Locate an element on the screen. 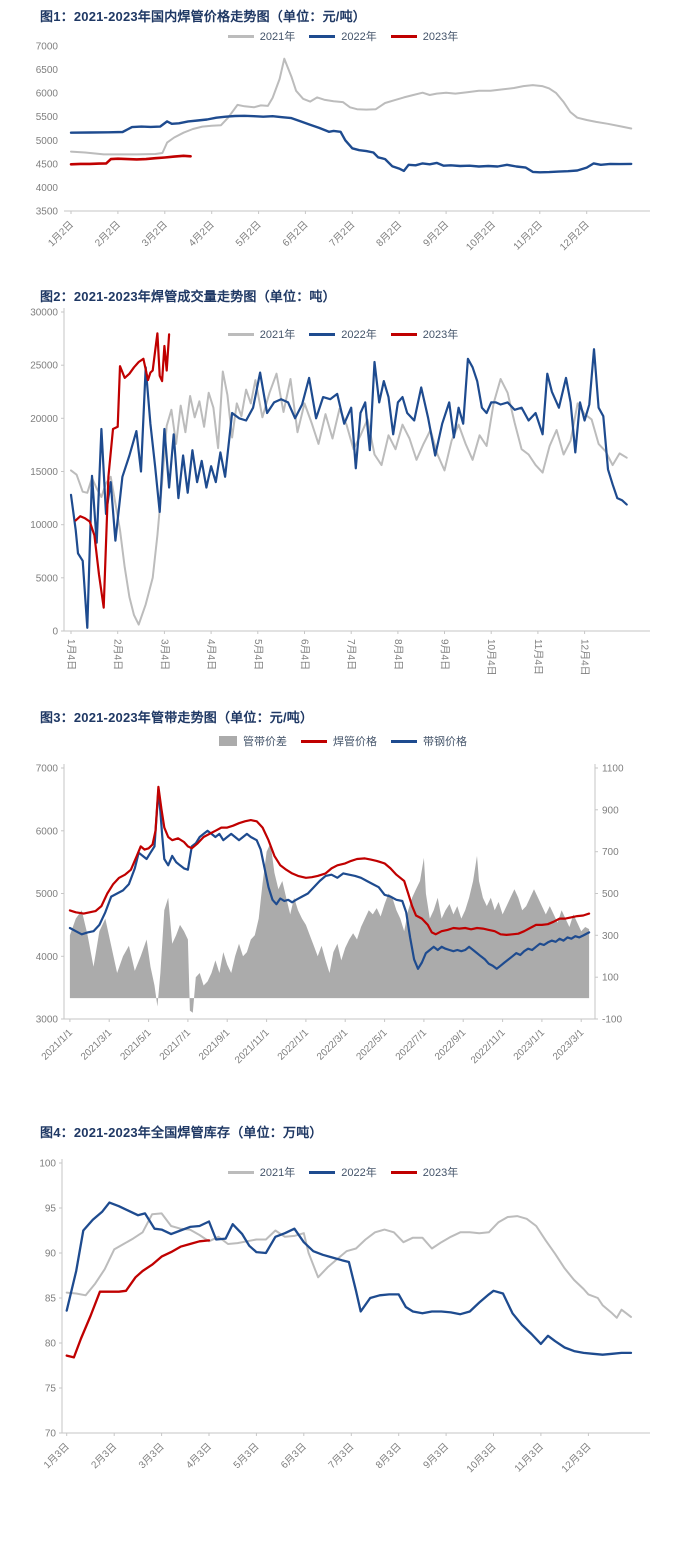 This screenshot has width=686, height=1542. x-axis-tick-label: 6月4日 is located at coordinates (305, 654).